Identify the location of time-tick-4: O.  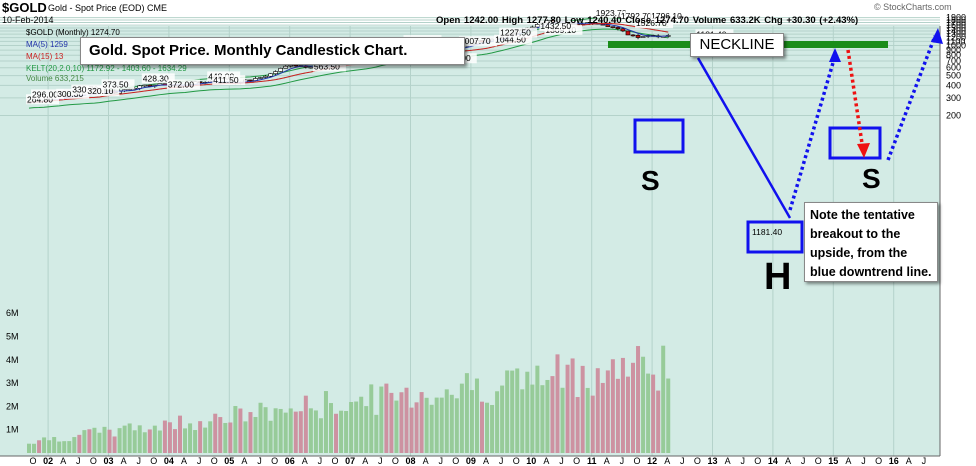
(93, 461).